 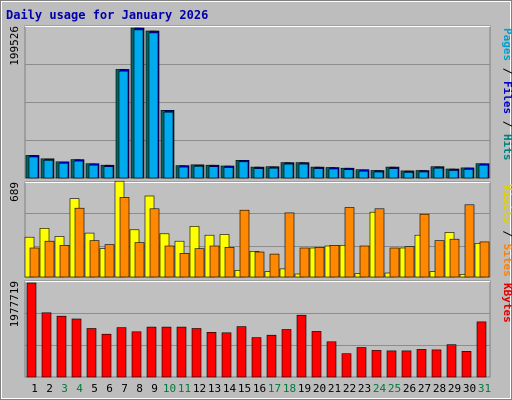 I want to click on day-label-28: 28, so click(x=439, y=388).